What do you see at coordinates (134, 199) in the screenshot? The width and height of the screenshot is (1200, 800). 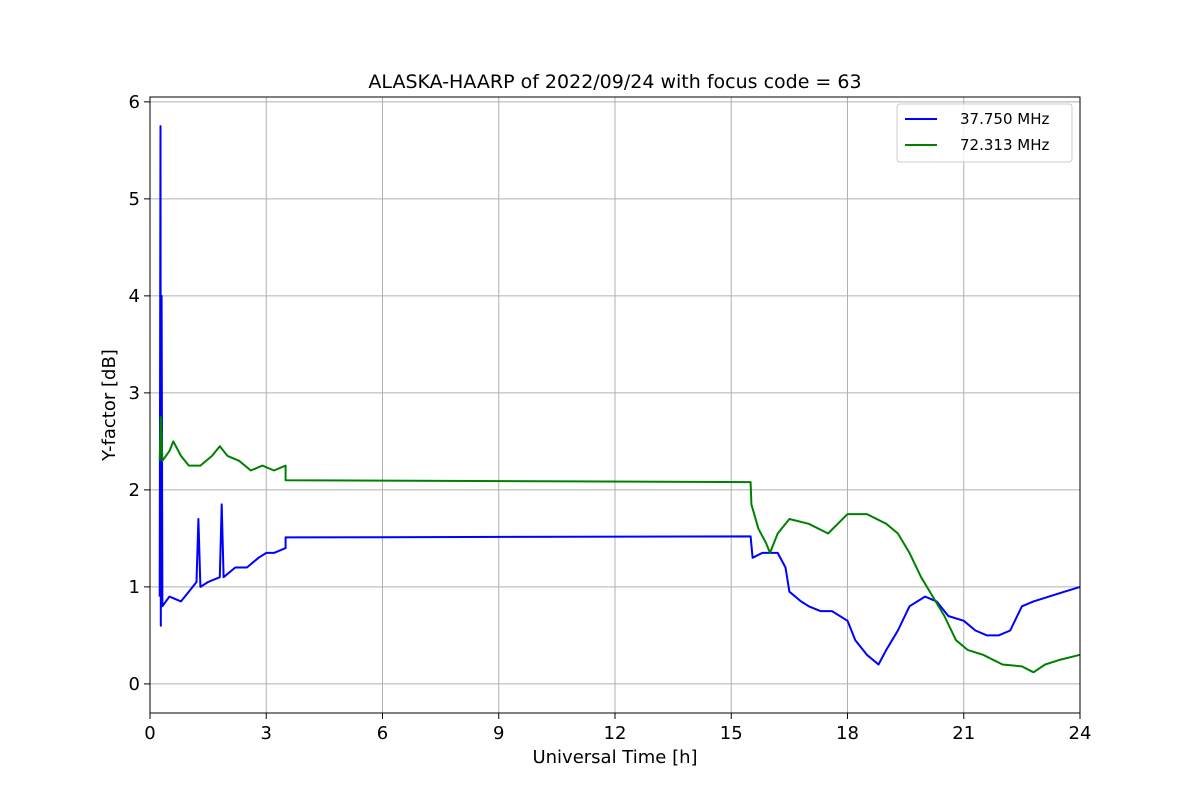 I see `y-tick-label: 5` at bounding box center [134, 199].